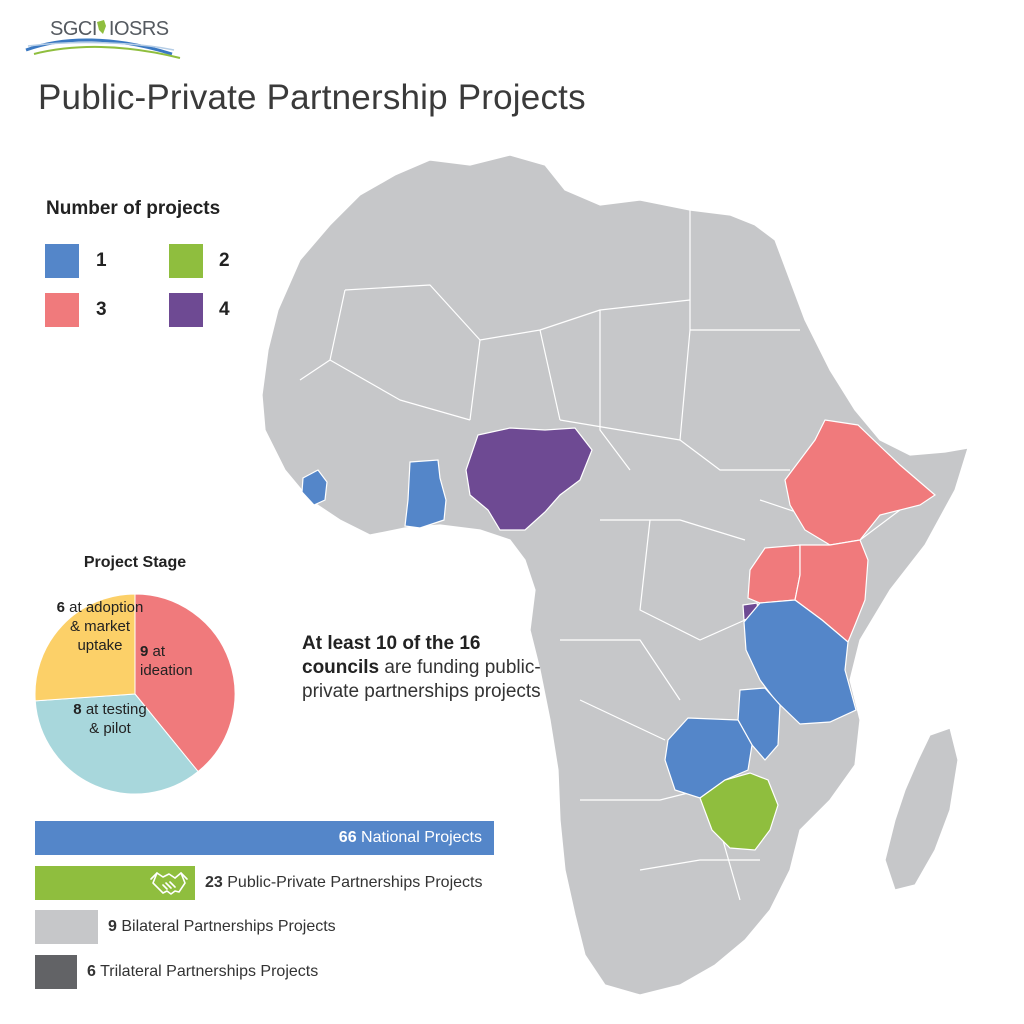 The width and height of the screenshot is (1024, 1024). Describe the element at coordinates (831, 591) in the screenshot. I see `country-kenya` at that location.